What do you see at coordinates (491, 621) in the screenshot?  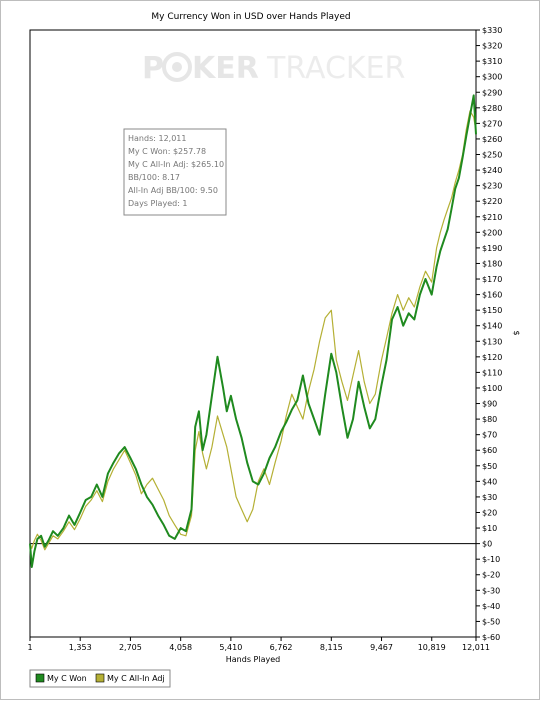 I see `y-tick-label: $-50` at bounding box center [491, 621].